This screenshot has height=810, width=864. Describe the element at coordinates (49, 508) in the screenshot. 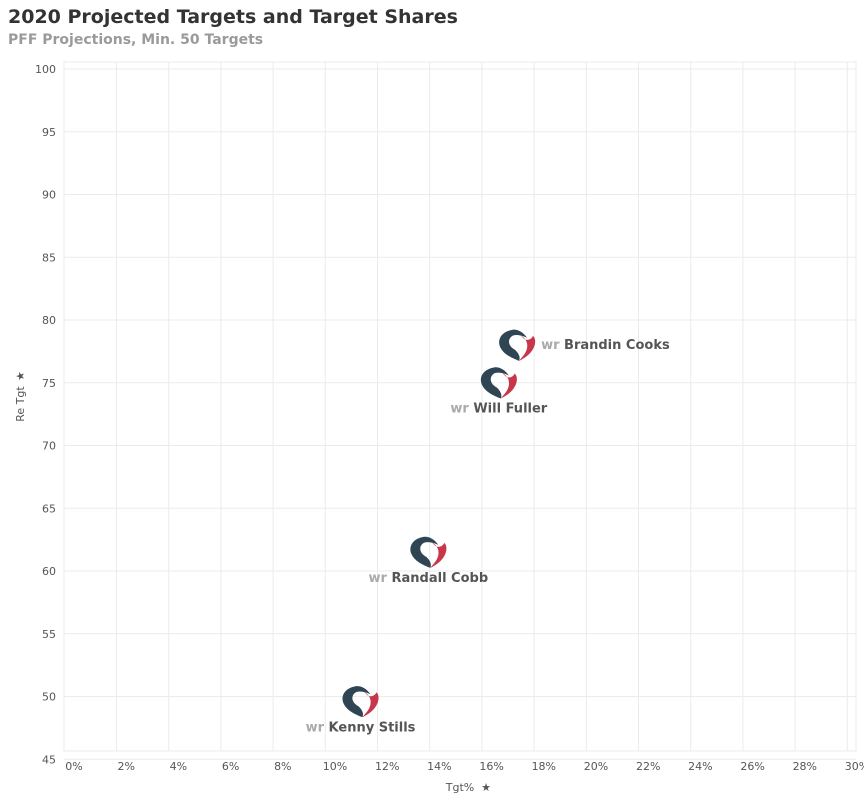

I see `y-tick-label: 65` at that location.